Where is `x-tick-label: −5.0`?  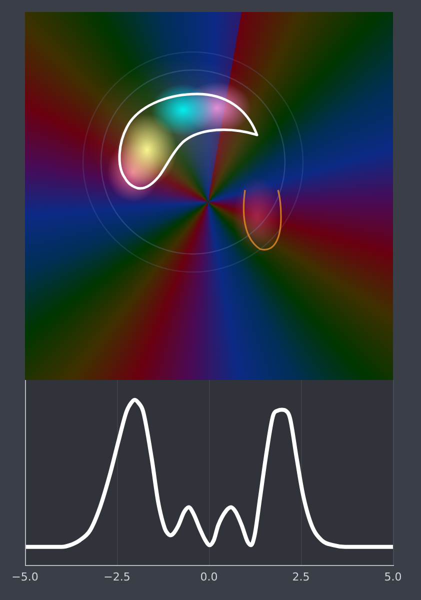
x-tick-label: −5.0 is located at coordinates (25, 577).